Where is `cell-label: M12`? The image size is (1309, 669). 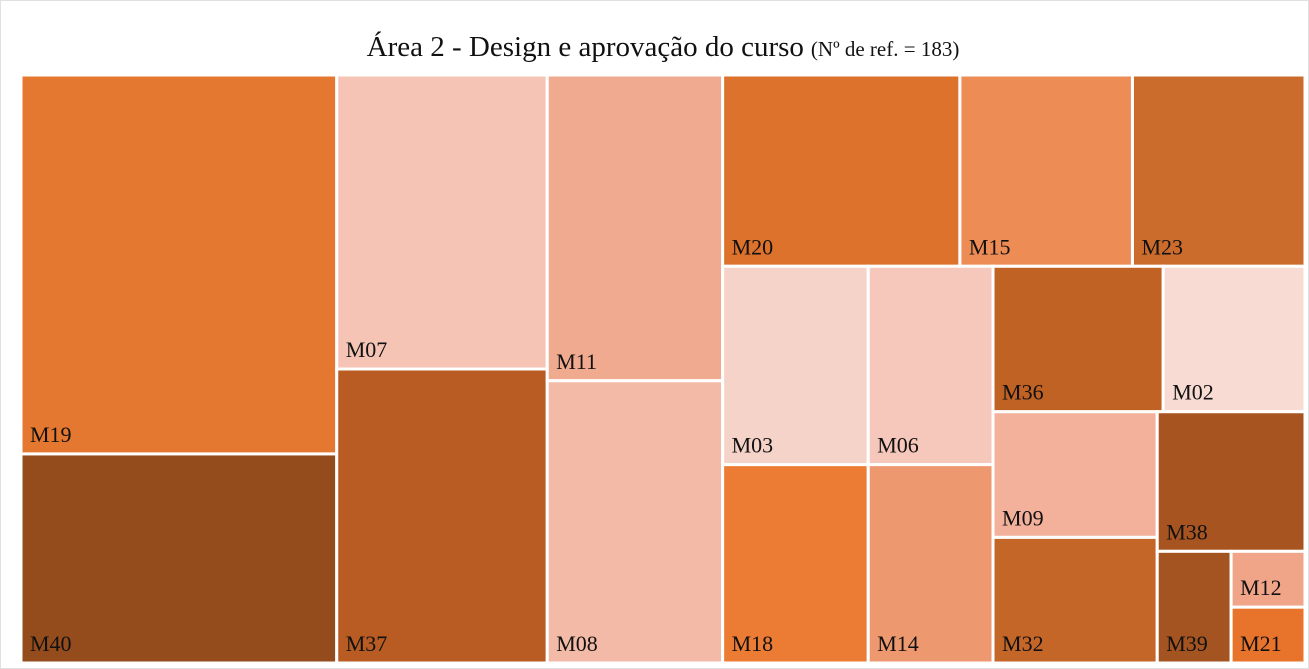
cell-label: M12 is located at coordinates (1261, 587).